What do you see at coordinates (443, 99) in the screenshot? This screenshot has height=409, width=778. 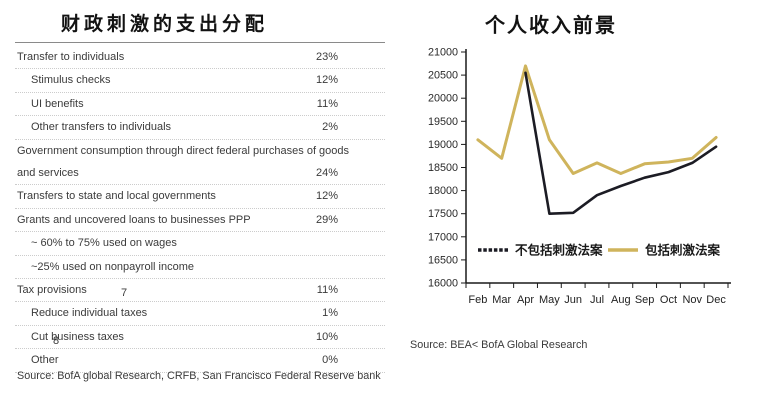 I see `y-axis-label: 20000` at bounding box center [443, 99].